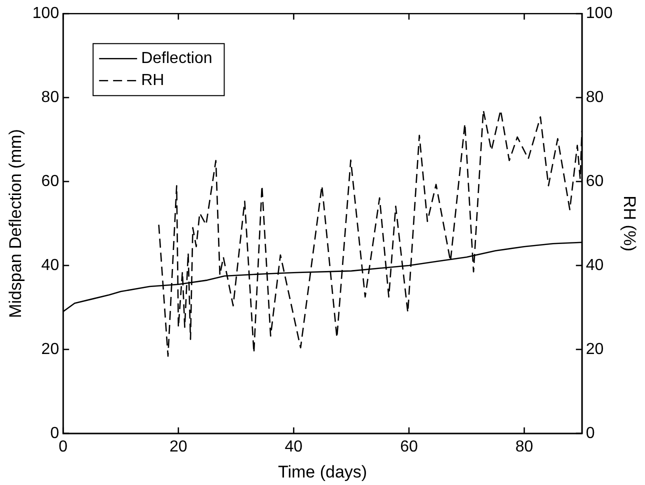  What do you see at coordinates (55, 433) in the screenshot?
I see `y-tick-label: 0` at bounding box center [55, 433].